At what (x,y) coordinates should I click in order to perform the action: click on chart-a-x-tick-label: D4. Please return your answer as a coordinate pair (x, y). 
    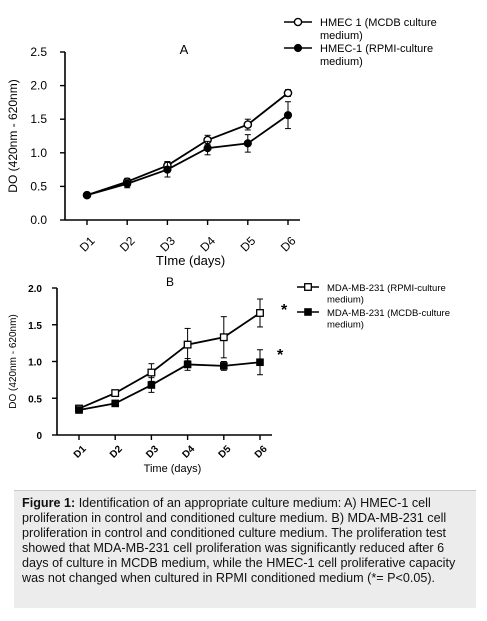
    Looking at the image, I should click on (207, 244).